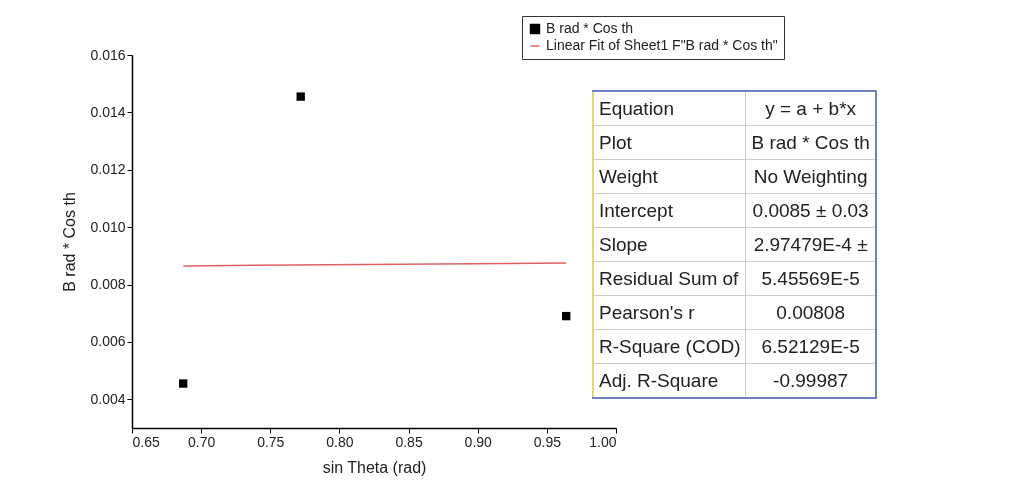 The height and width of the screenshot is (497, 1009). Describe the element at coordinates (202, 441) in the screenshot. I see `x-tick-label: 0.70` at that location.